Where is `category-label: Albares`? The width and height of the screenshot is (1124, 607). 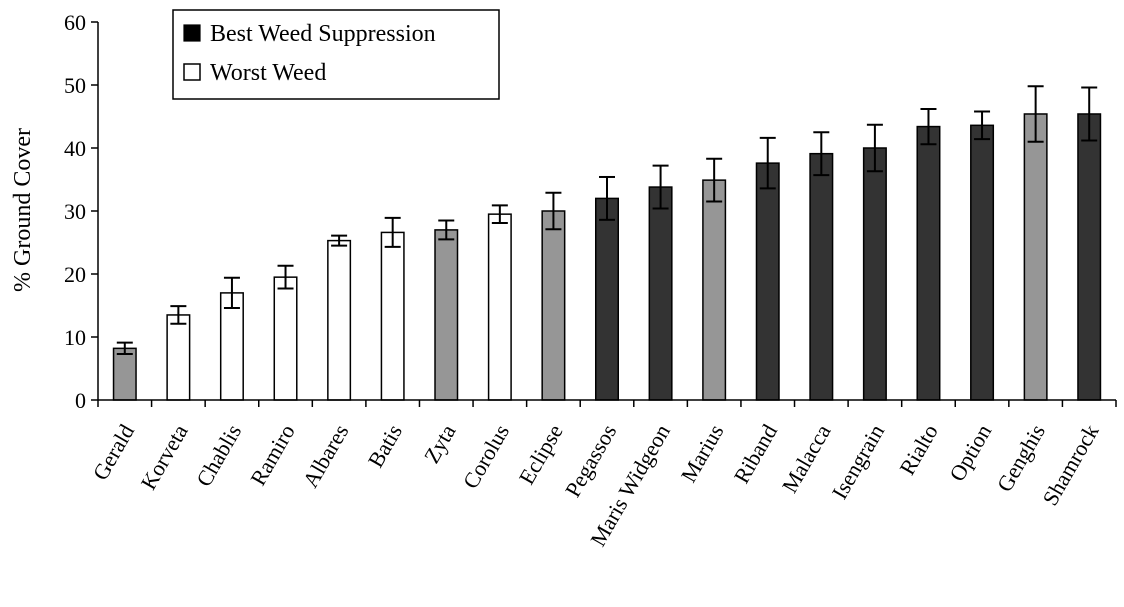 category-label: Albares is located at coordinates (326, 456).